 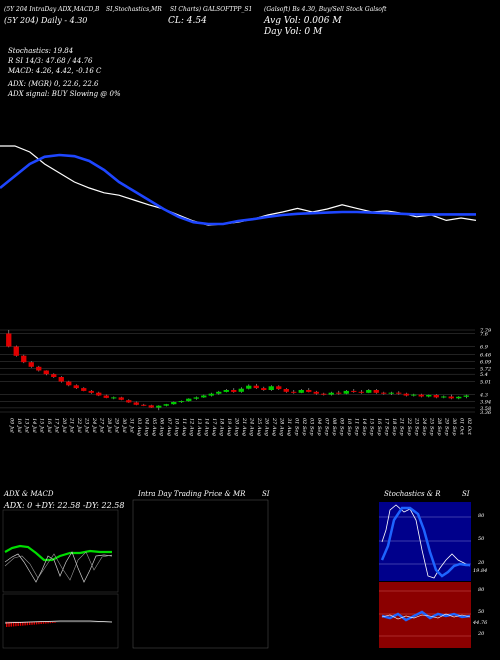 What do you see at coordinates (52, 9) in the screenshot?
I see `header-title-part-1: (5Y 204 IntraDay ADX,MACD,B` at bounding box center [52, 9].